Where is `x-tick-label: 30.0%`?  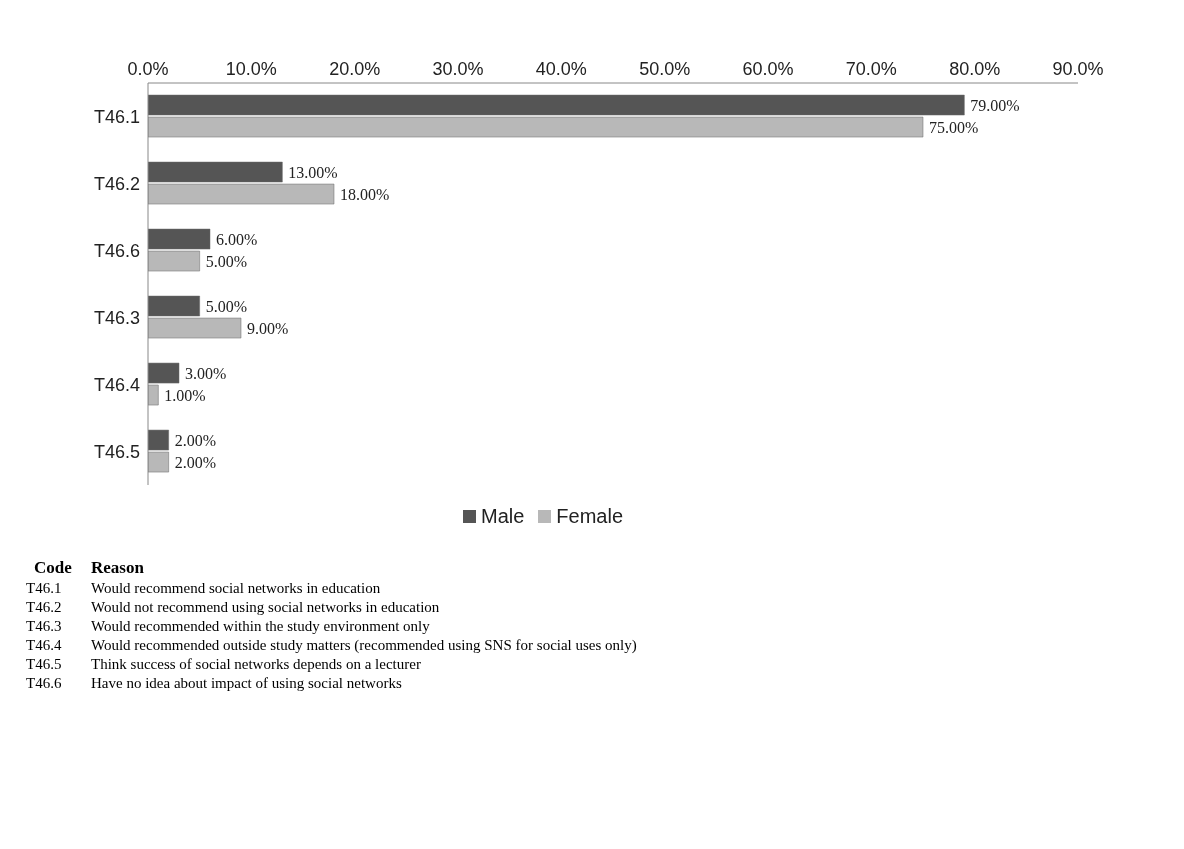 x-tick-label: 30.0% is located at coordinates (458, 69).